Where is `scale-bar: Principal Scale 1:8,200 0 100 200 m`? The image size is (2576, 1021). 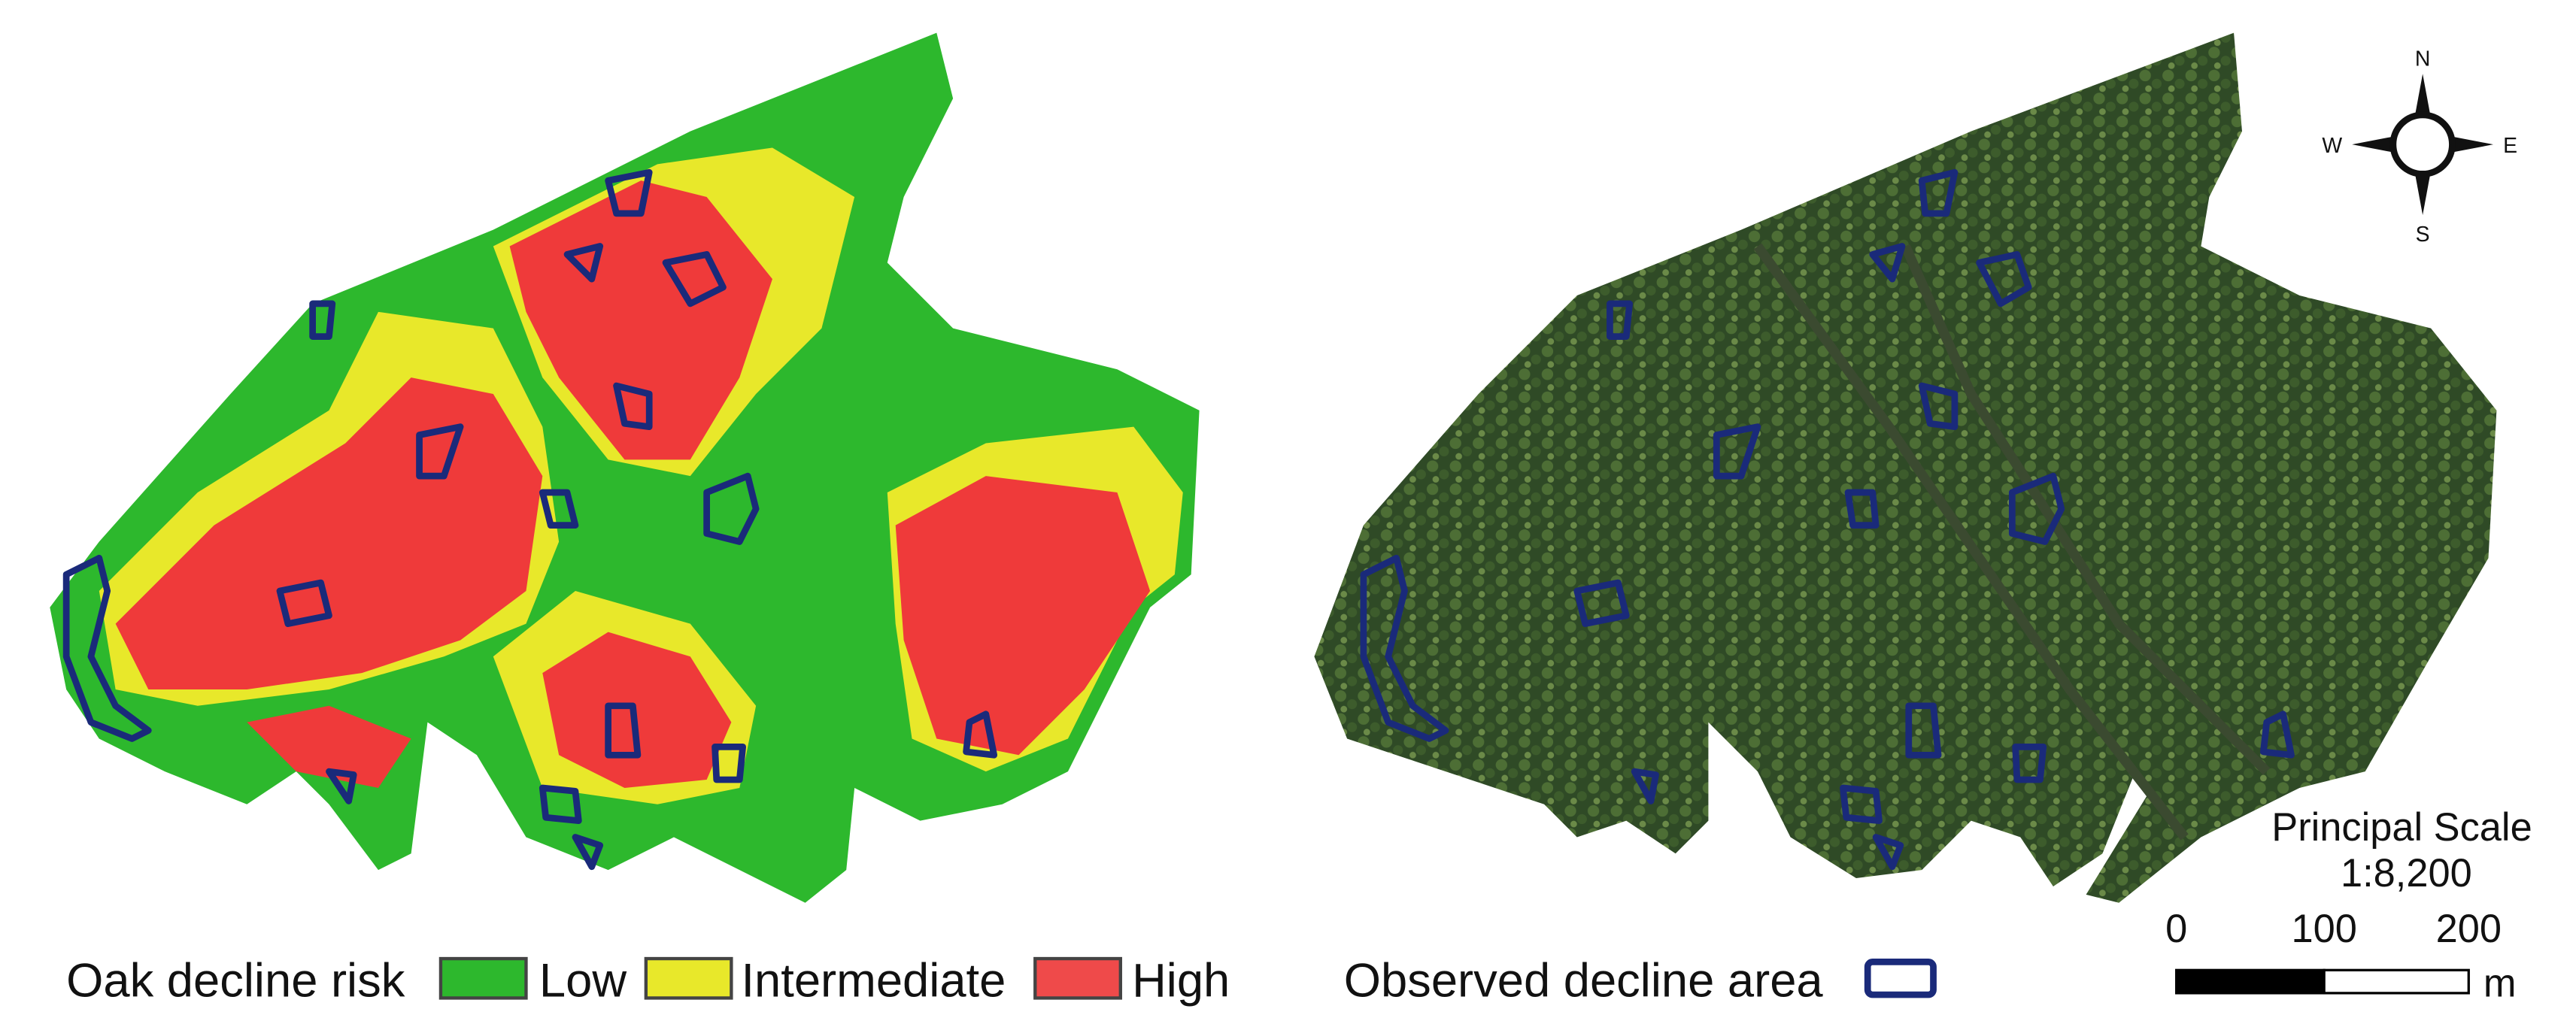
scale-bar: Principal Scale 1:8,200 0 100 200 m is located at coordinates (2348, 905).